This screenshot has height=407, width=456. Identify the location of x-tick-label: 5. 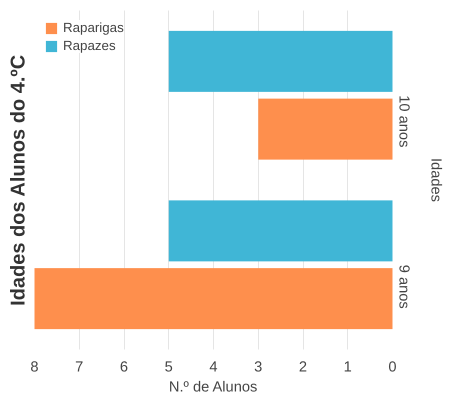
(168, 368).